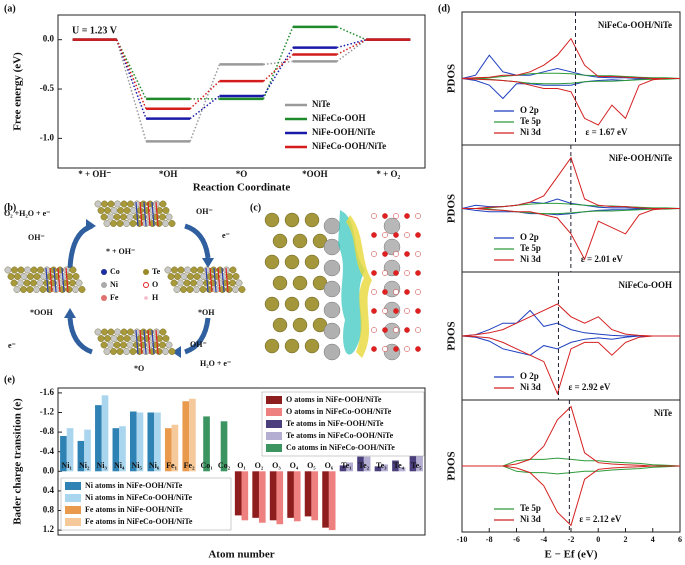 This screenshot has height=565, width=685. Describe the element at coordinates (359, 286) in the screenshot. I see `charge-density` at that location.